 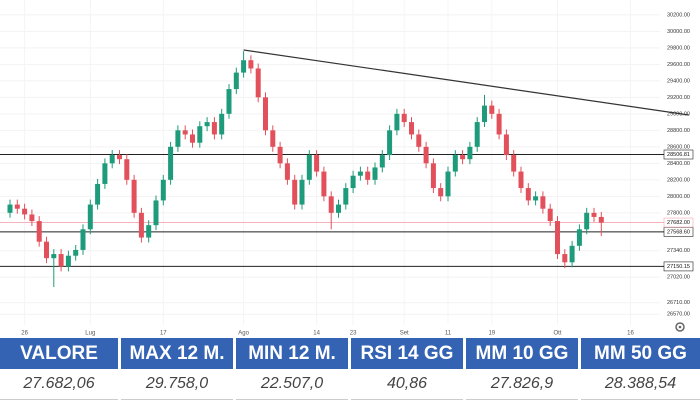 I want to click on x-tick-label: Set, so click(x=404, y=334).